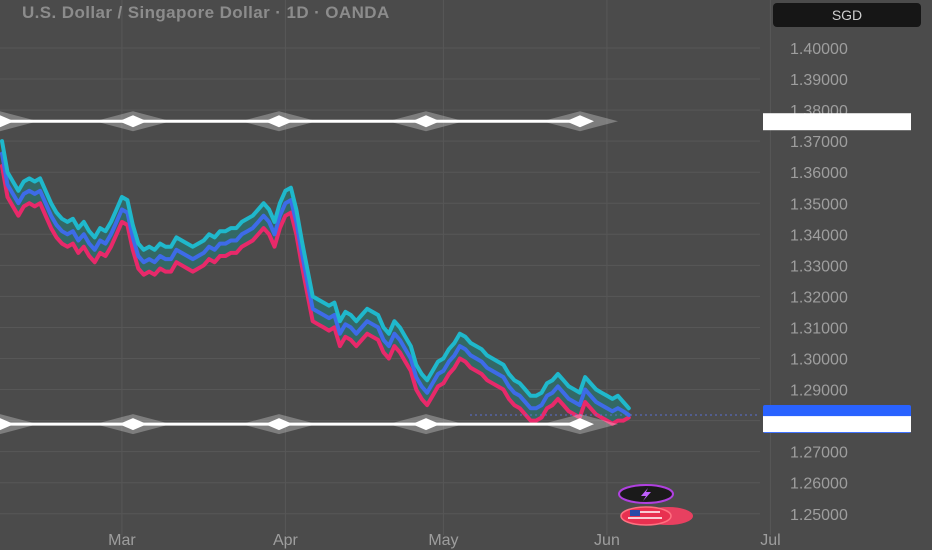 This screenshot has width=932, height=550. I want to click on y-tick-label: 1.26000, so click(819, 484).